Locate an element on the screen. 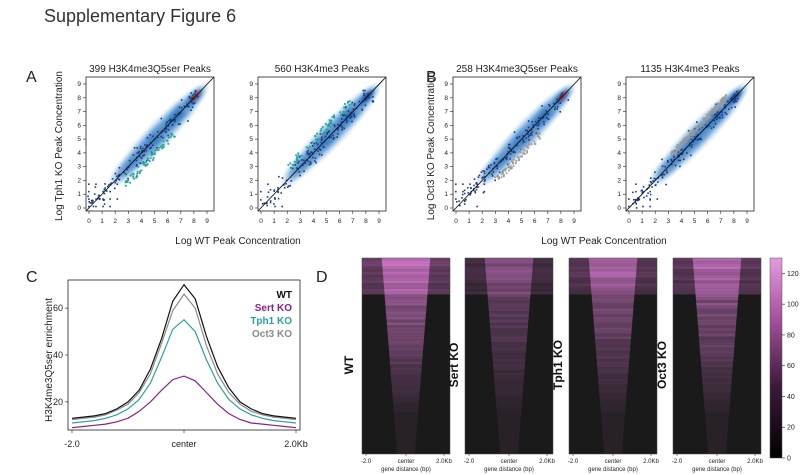 This screenshot has height=475, width=800. colorbar-tick-label: 0 is located at coordinates (789, 459).